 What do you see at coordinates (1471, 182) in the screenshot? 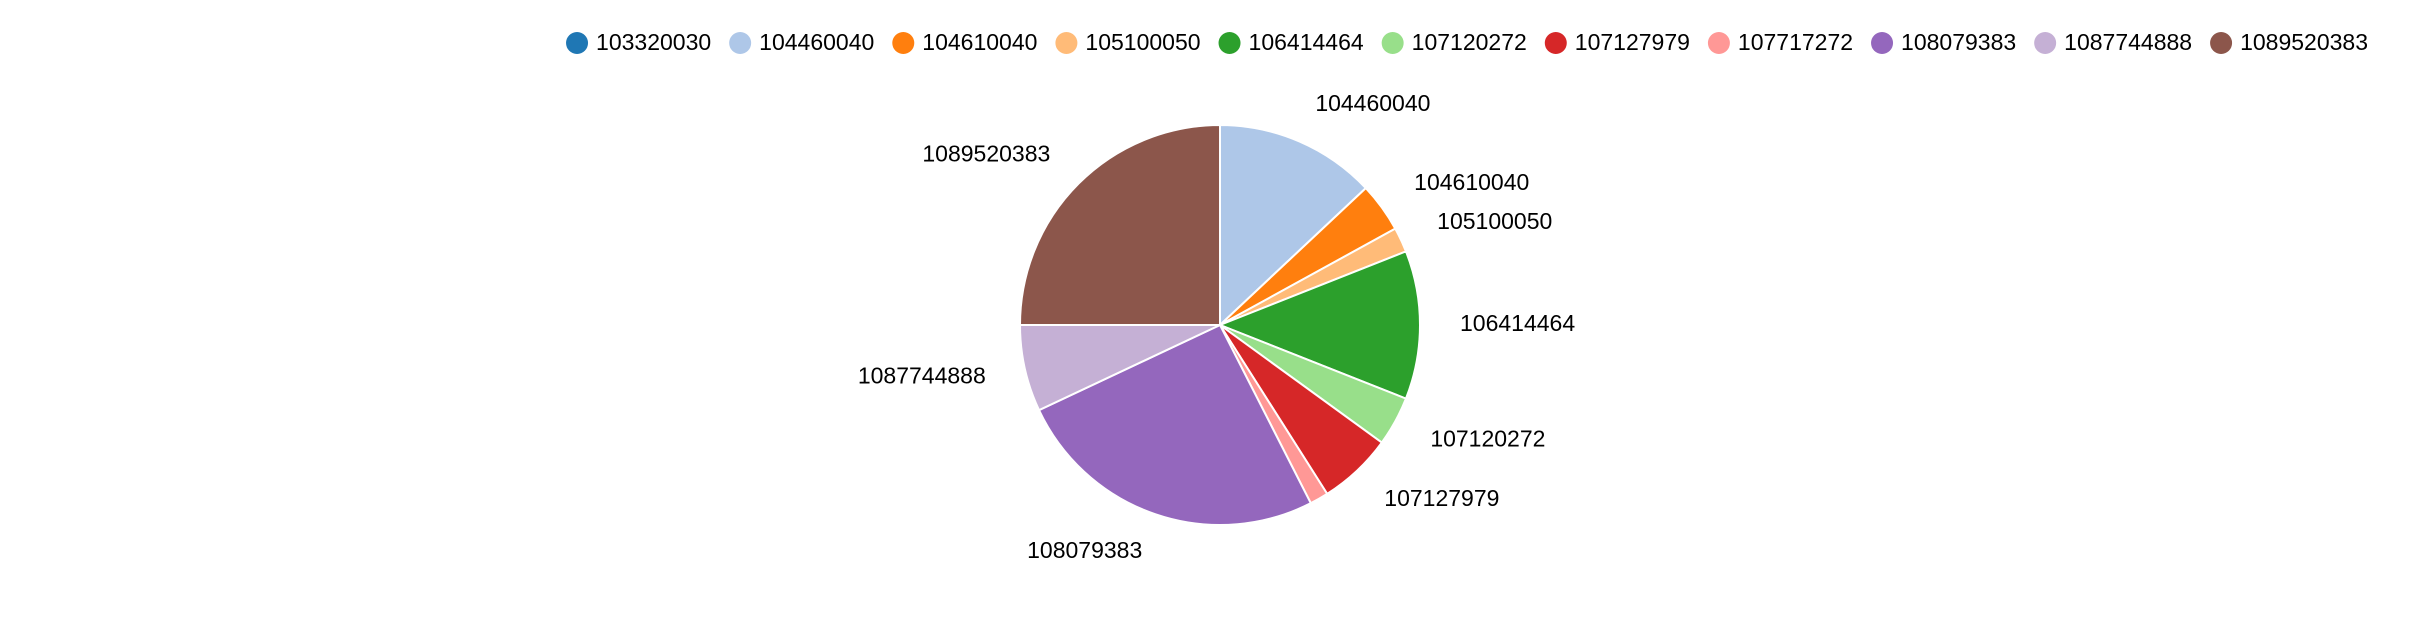
I see `slice-label-104610040: 104610040` at bounding box center [1471, 182].